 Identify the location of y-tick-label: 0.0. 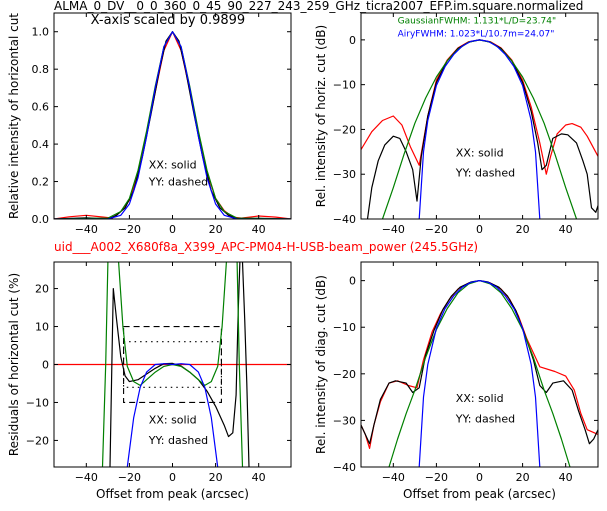
(41, 219).